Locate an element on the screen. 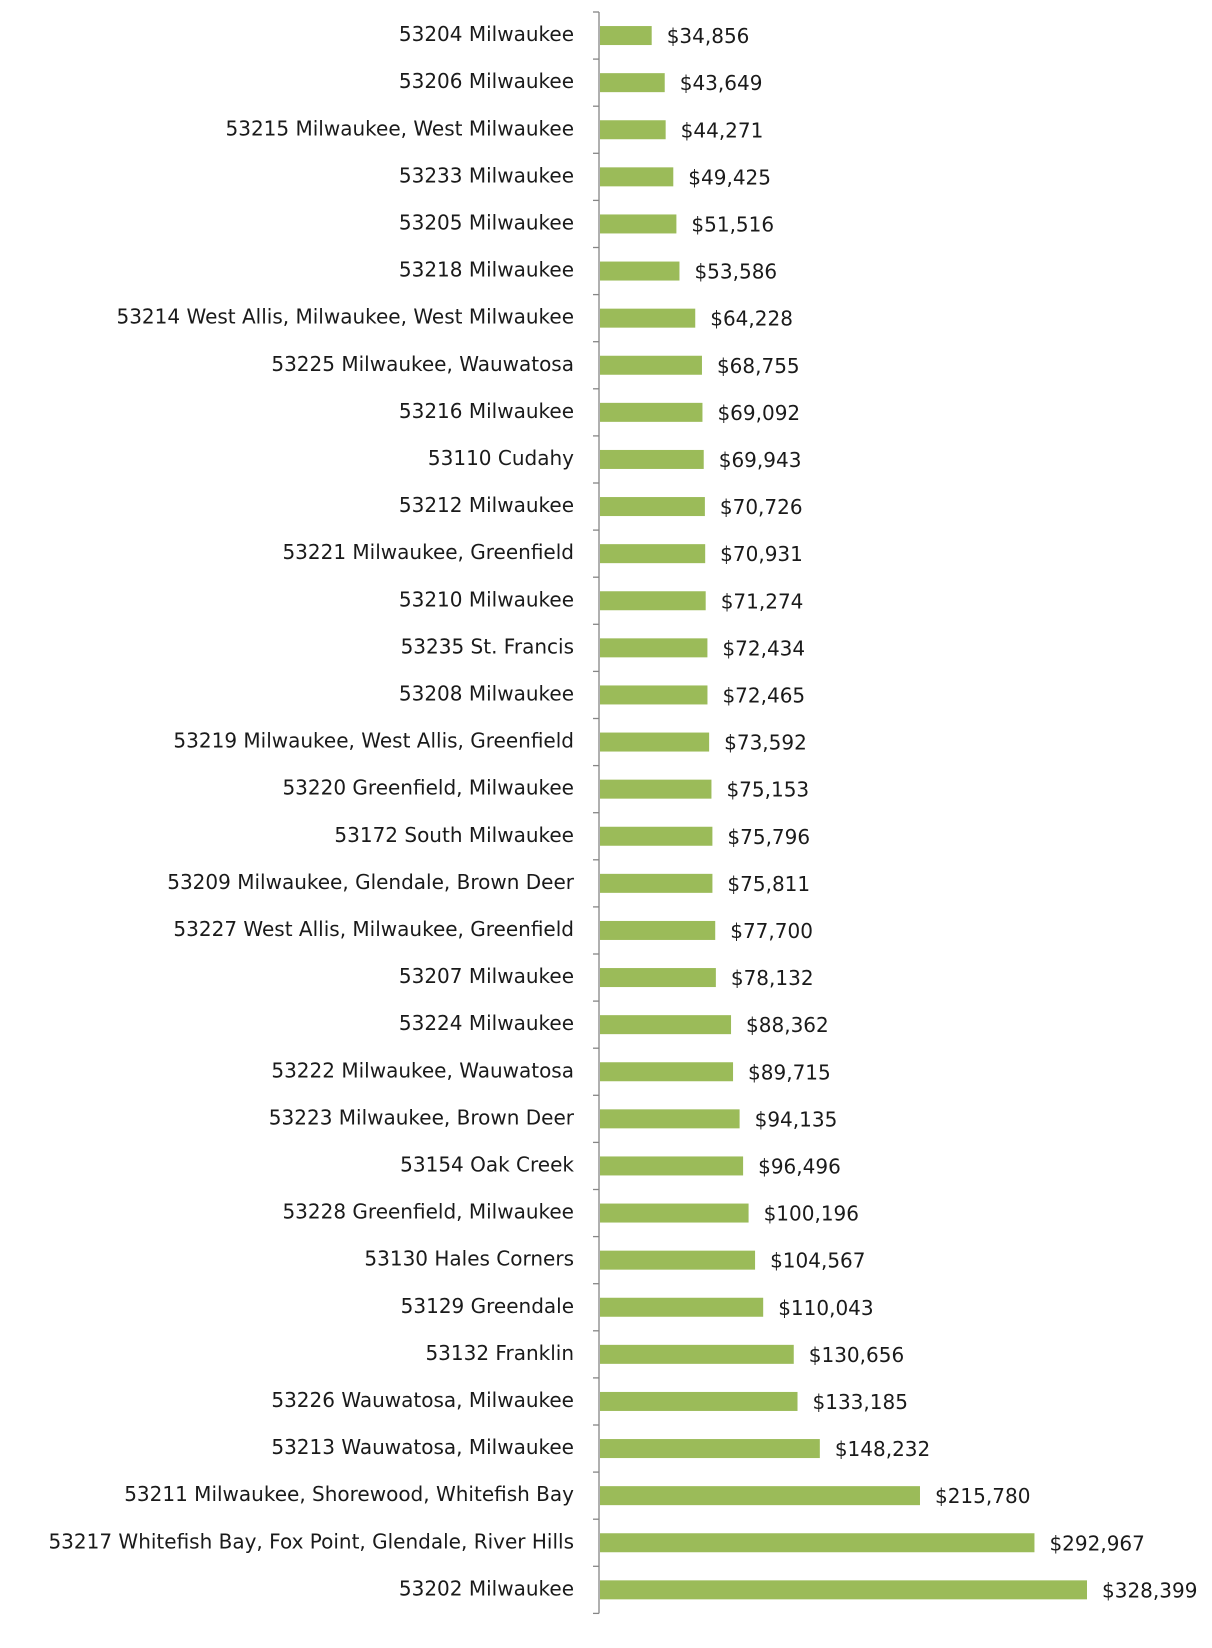 The height and width of the screenshot is (1648, 1212). value-label: $72,465 is located at coordinates (763, 695).